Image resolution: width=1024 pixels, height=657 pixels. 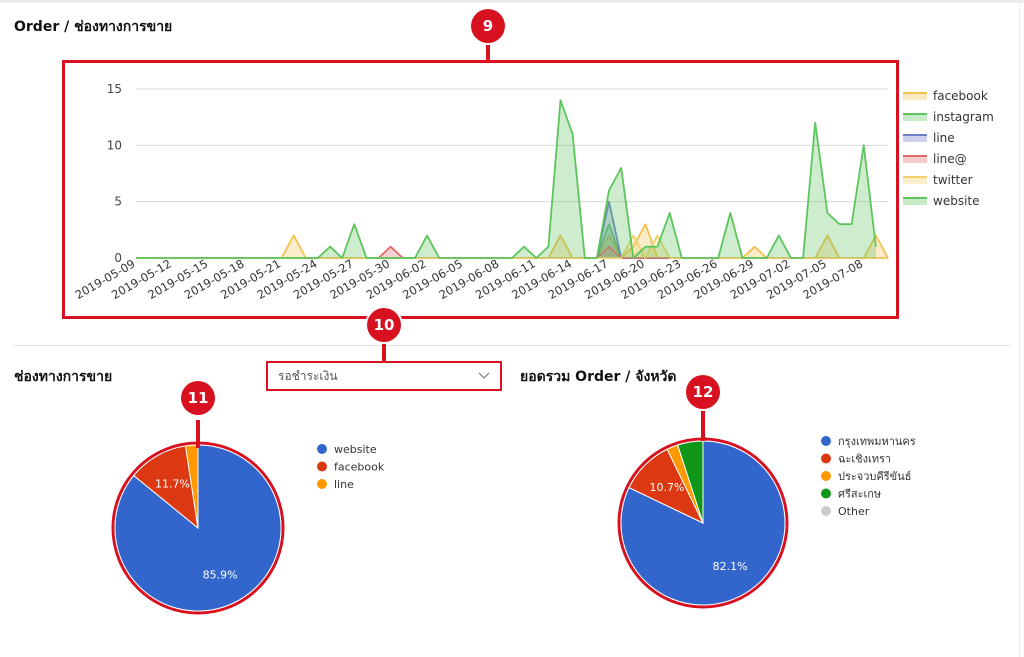 What do you see at coordinates (488, 26) in the screenshot?
I see `callout-badge-9: 9` at bounding box center [488, 26].